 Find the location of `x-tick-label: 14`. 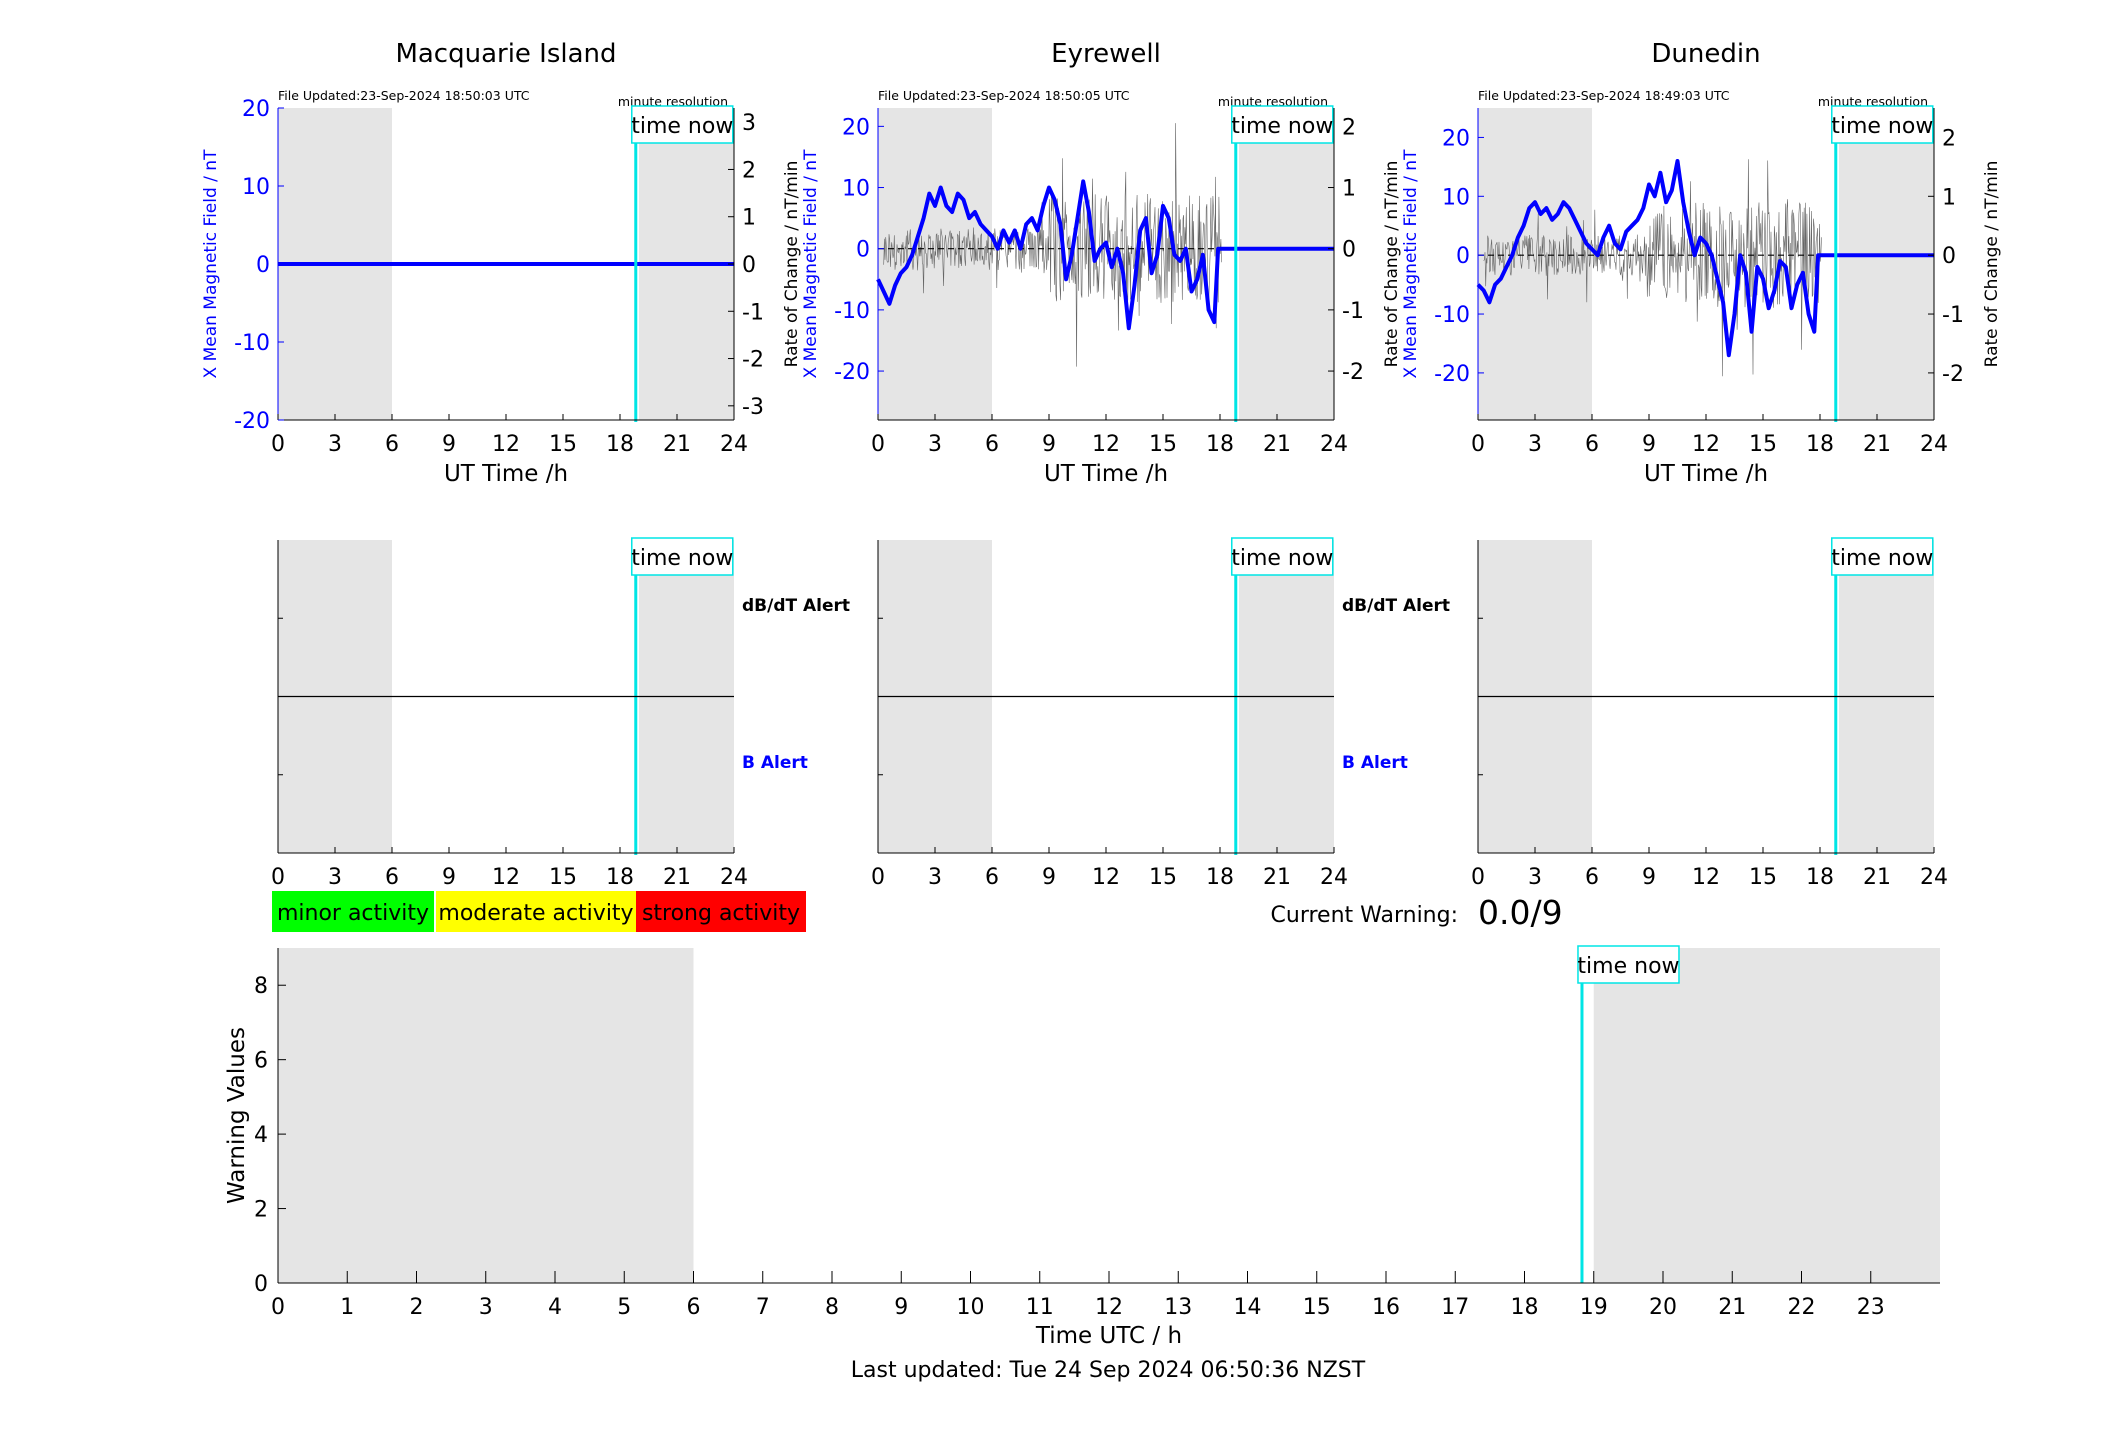

x-tick-label: 14 is located at coordinates (1248, 1307).